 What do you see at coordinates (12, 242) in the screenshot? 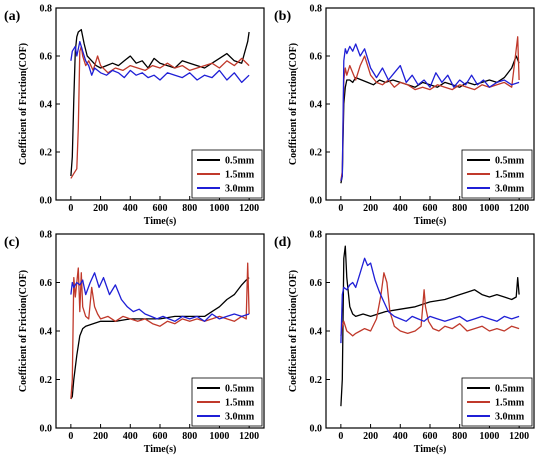
I see `panel-label: (c)` at bounding box center [12, 242].